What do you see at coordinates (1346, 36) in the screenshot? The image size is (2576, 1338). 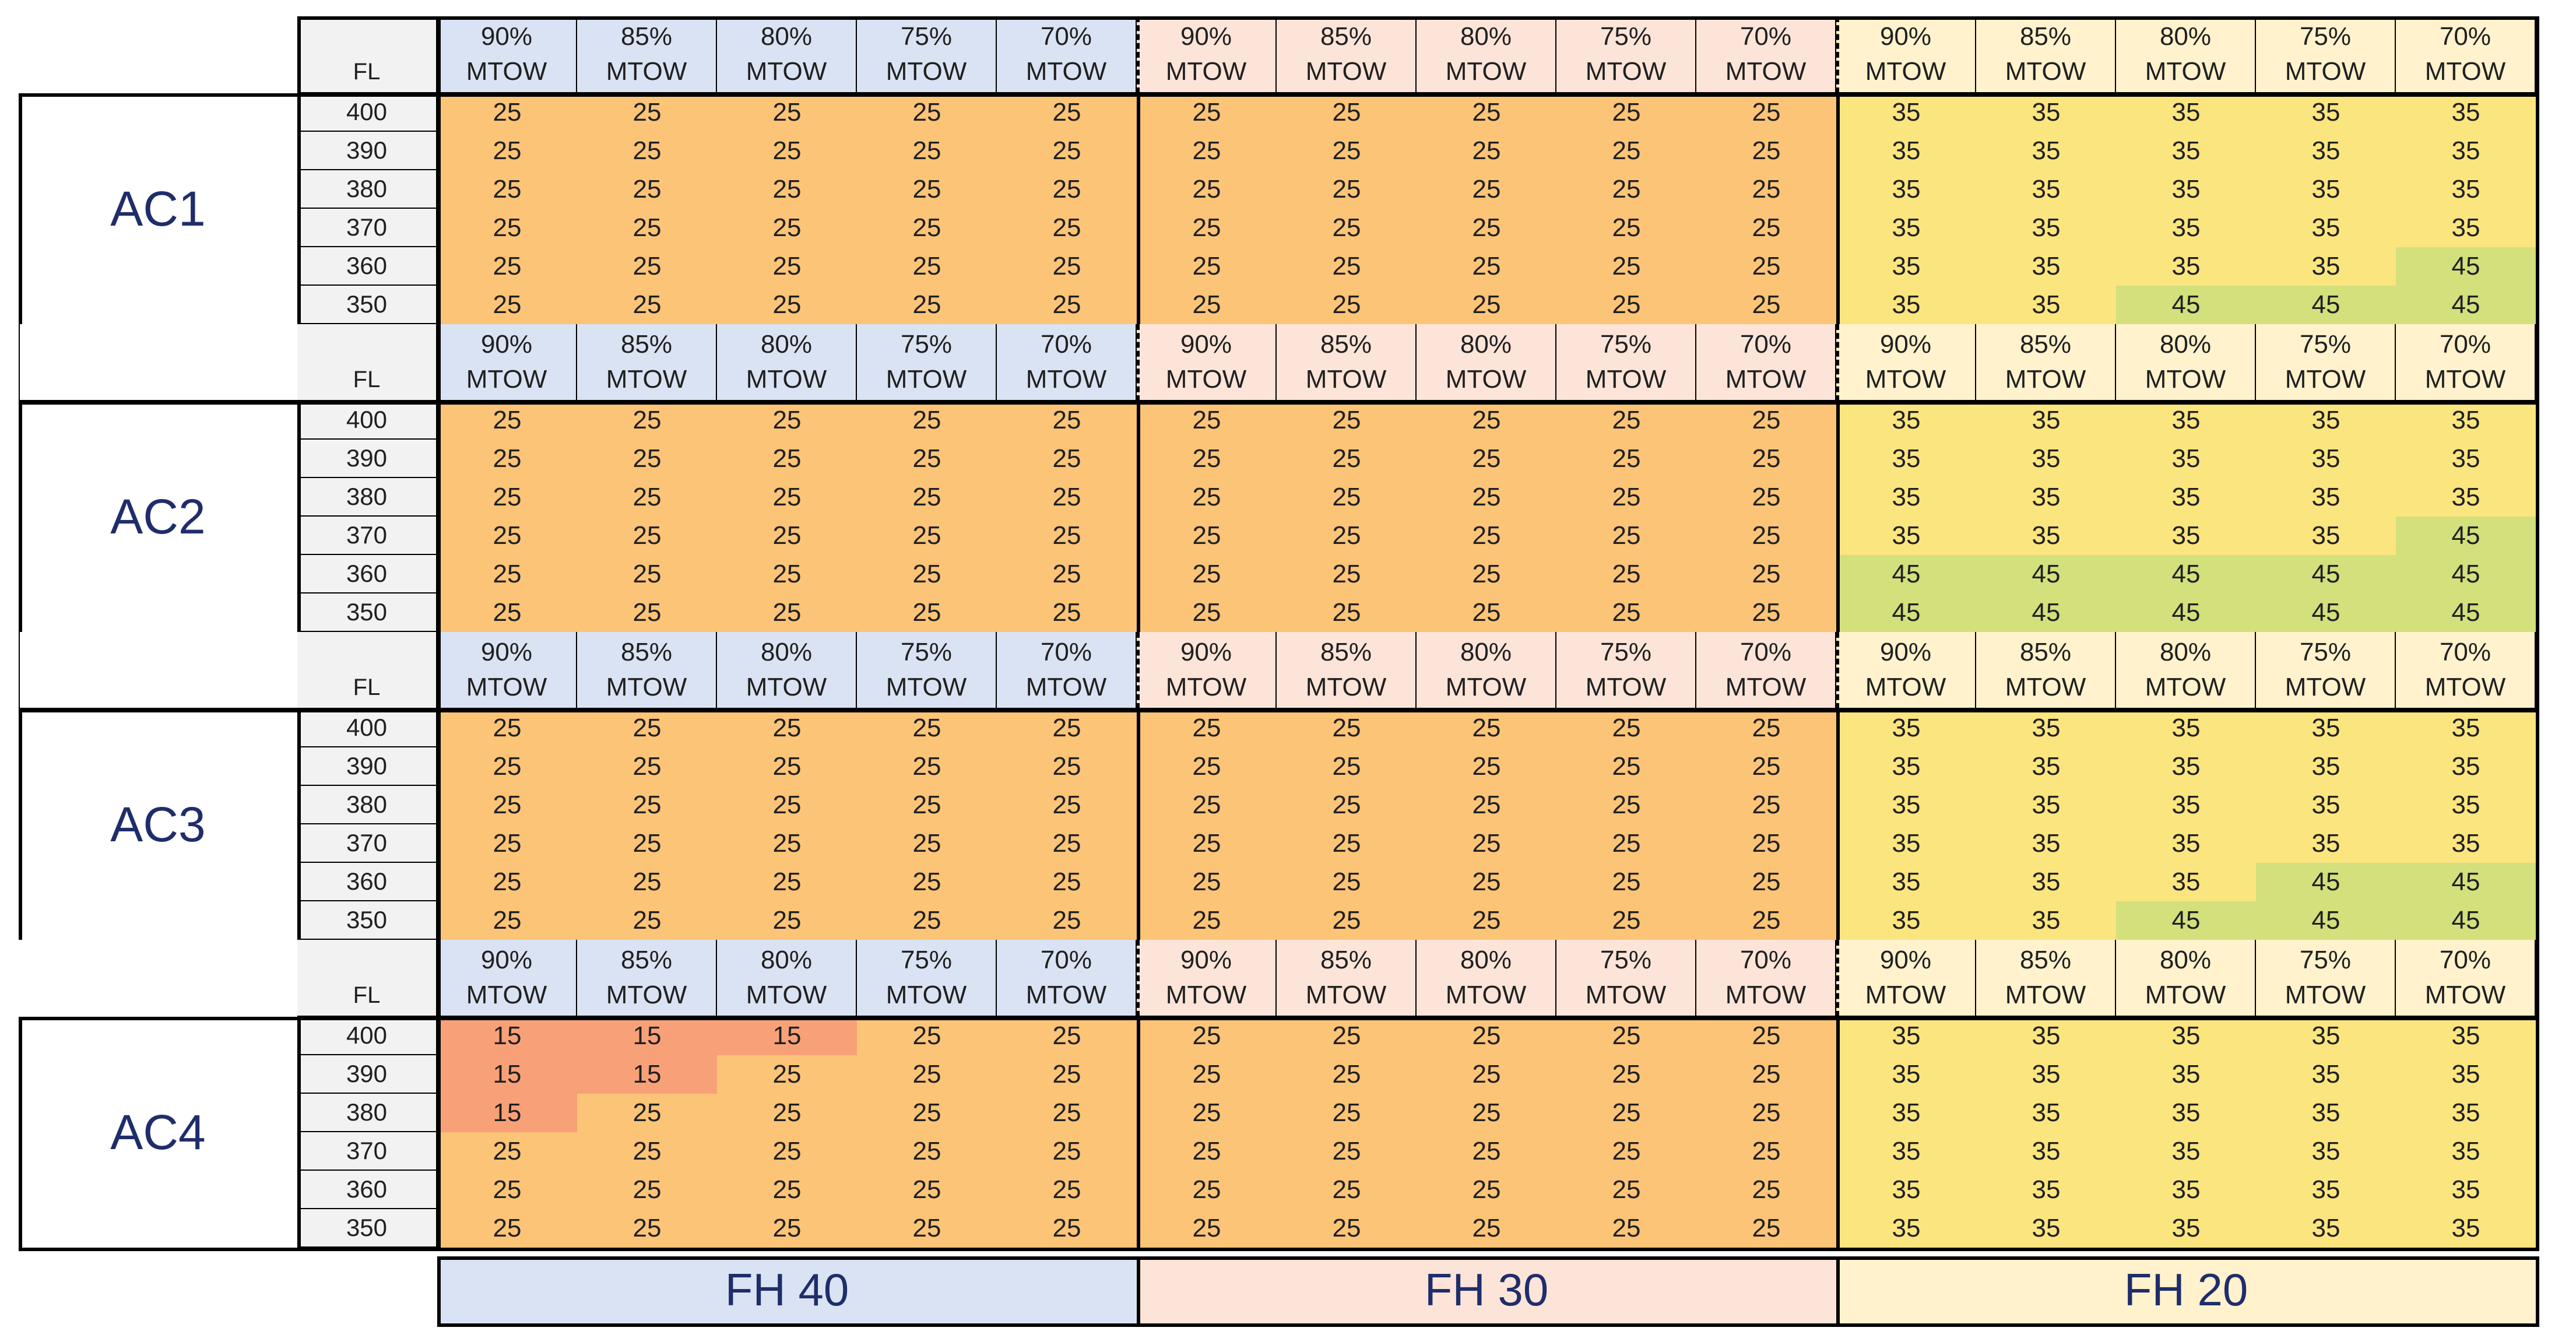 I see `mtow-percent: 85%` at bounding box center [1346, 36].